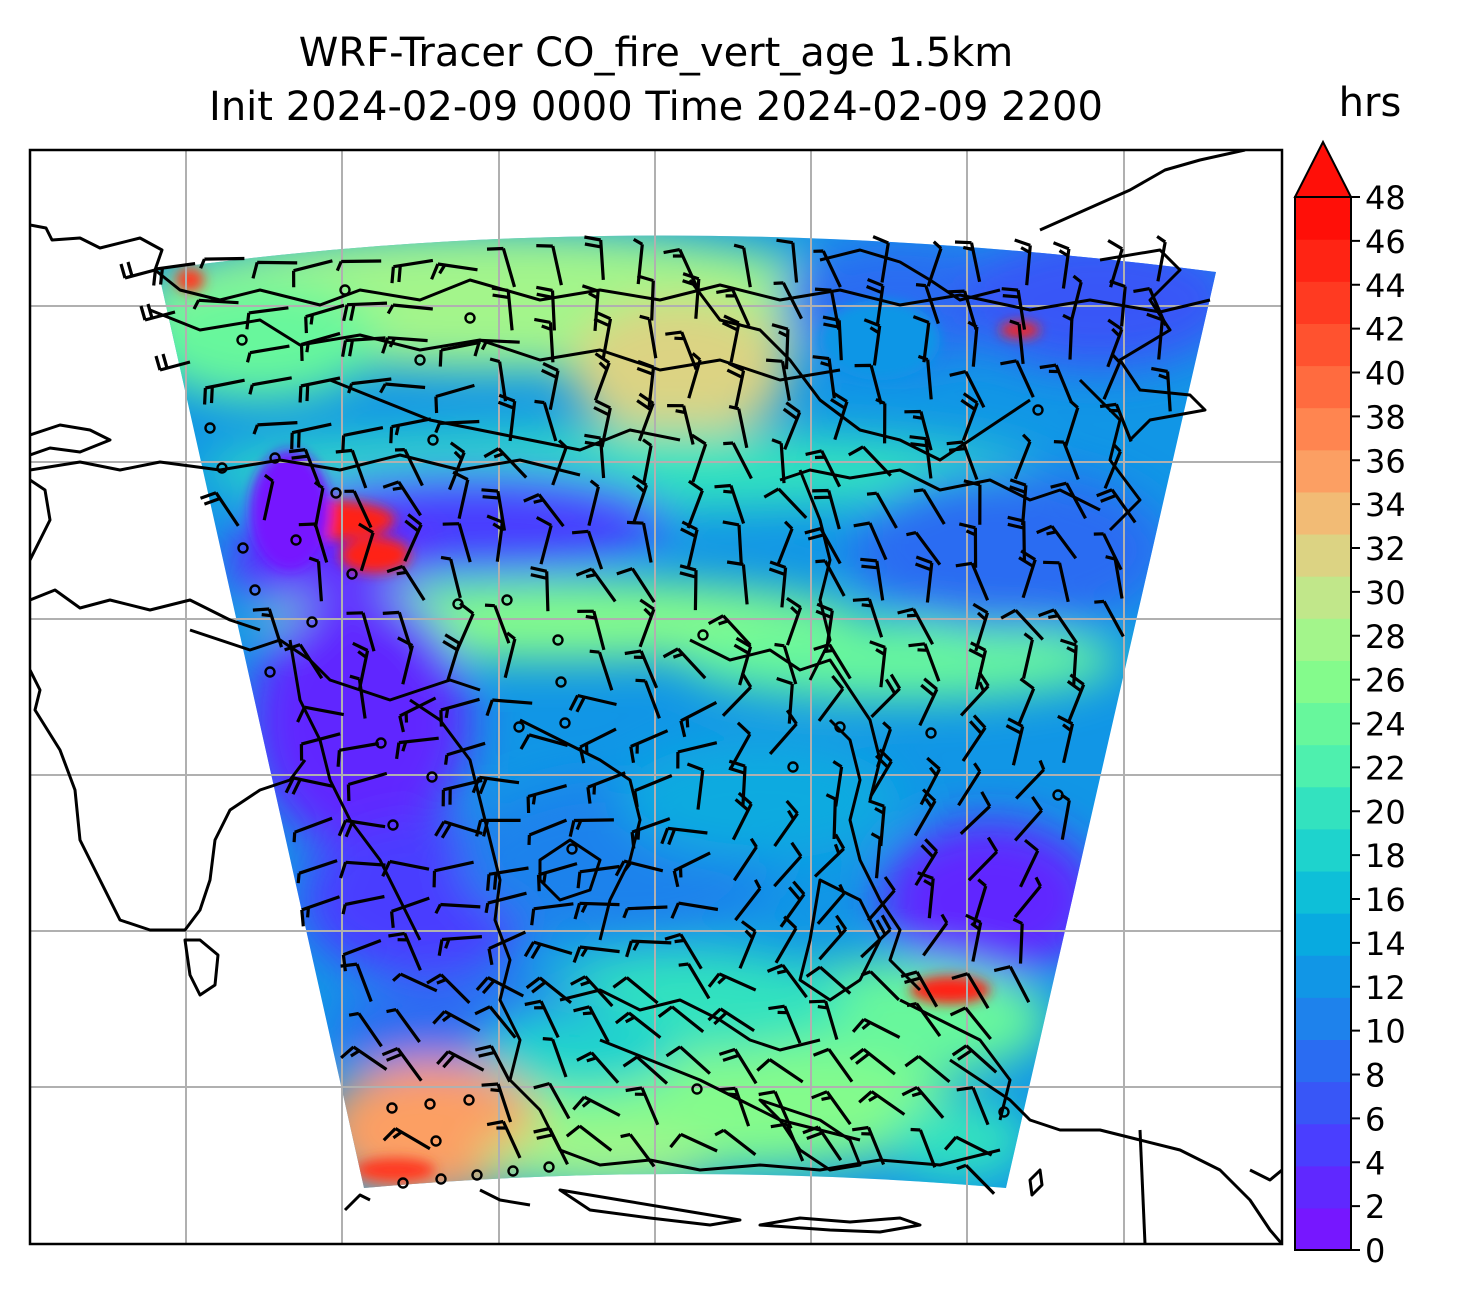 The width and height of the screenshot is (1462, 1306). Describe the element at coordinates (1385, 286) in the screenshot. I see `colorbar-tick-label: 44` at that location.